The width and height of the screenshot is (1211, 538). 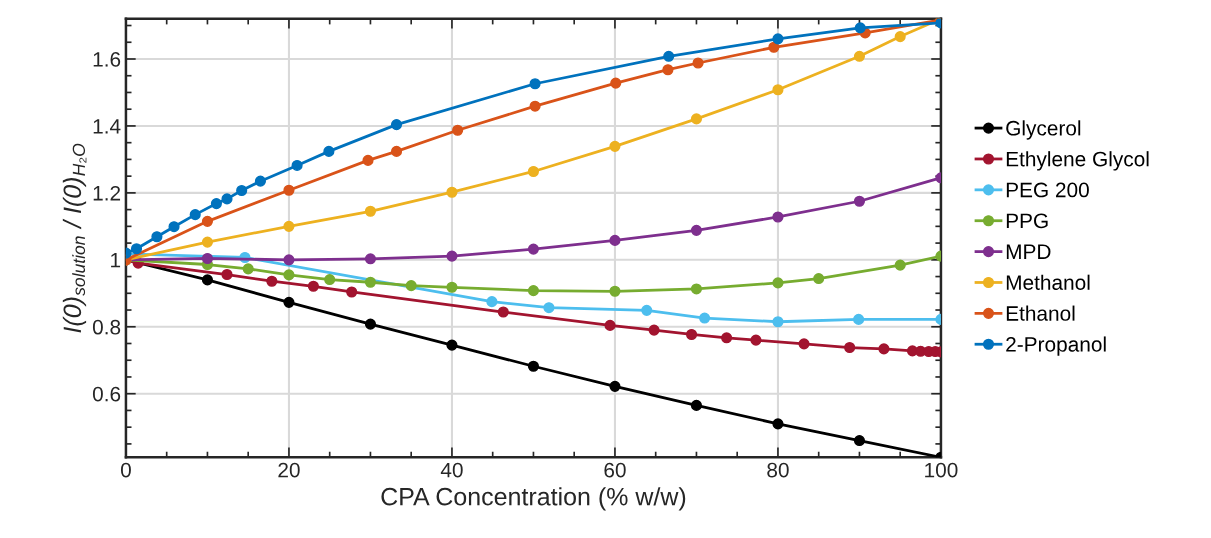 I want to click on legend-label: Ethanol, so click(x=1040, y=313).